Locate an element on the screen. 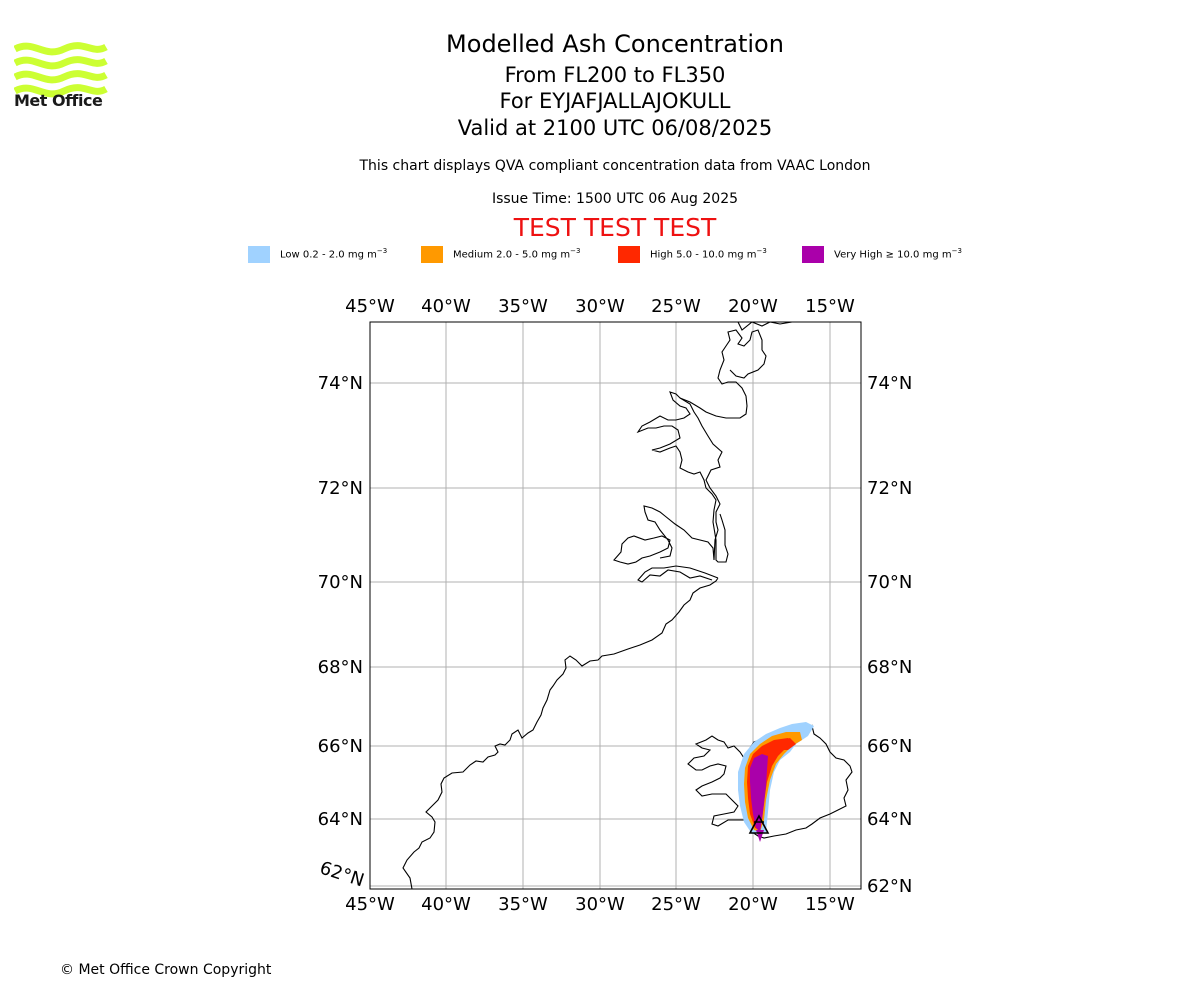  lat-label-left-72n: 72°N is located at coordinates (340, 488).